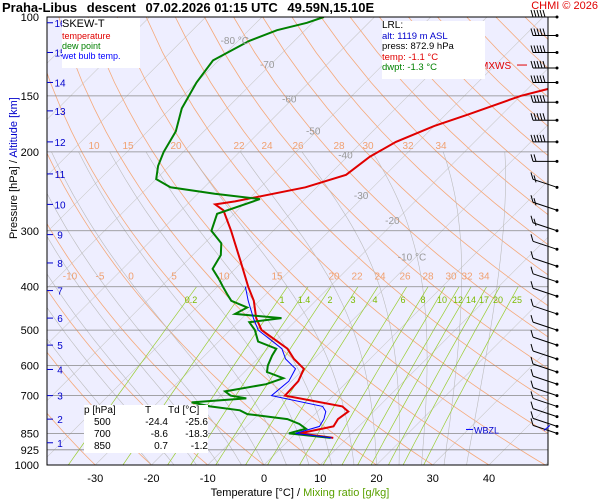 The width and height of the screenshot is (600, 500). Describe the element at coordinates (60, 292) in the screenshot. I see `altitude-tick-label: 7` at that location.